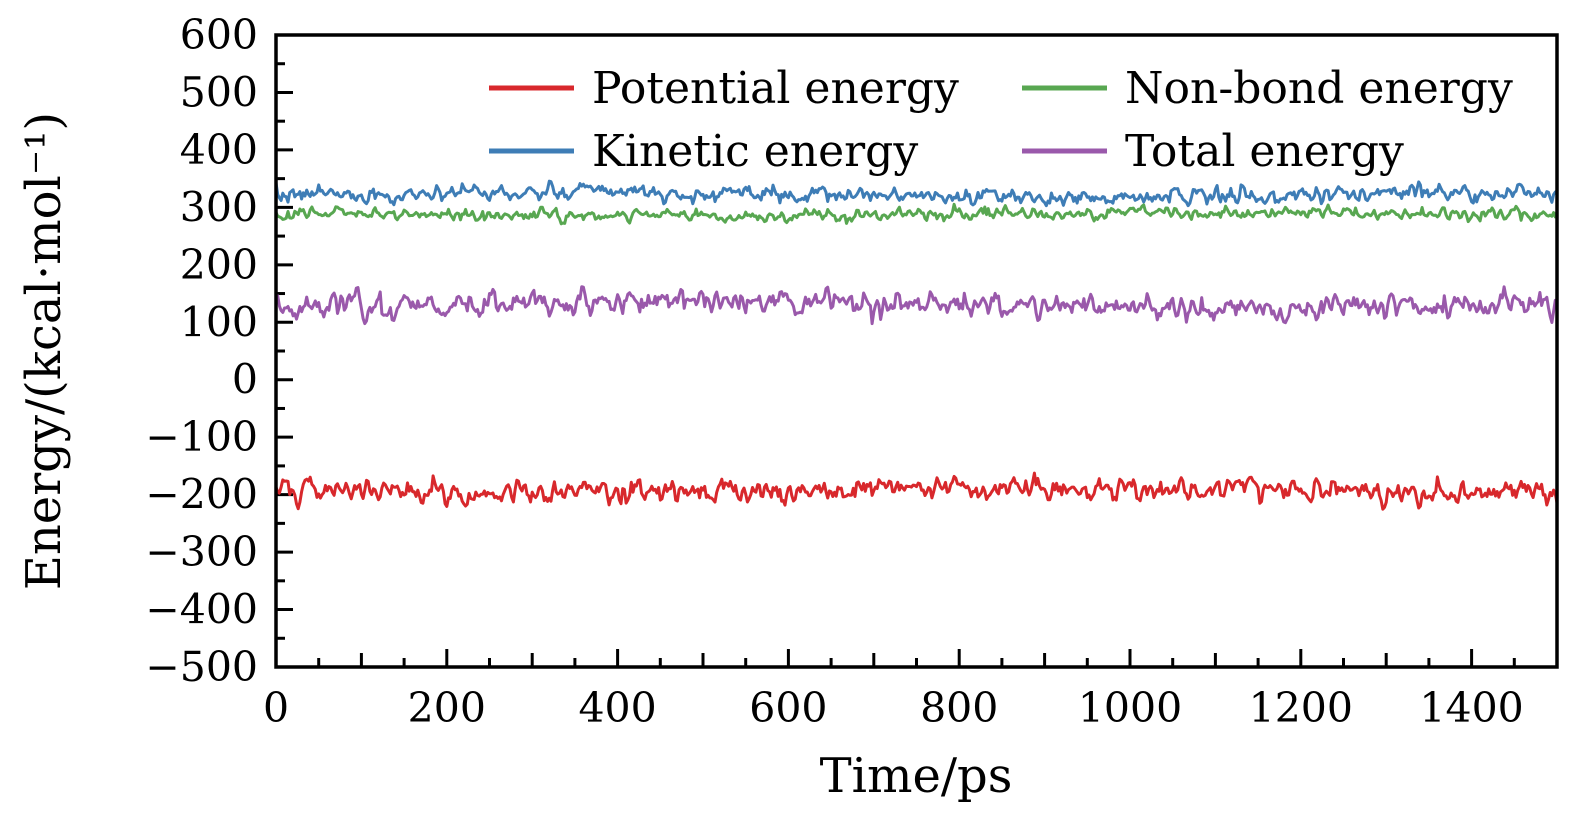 This screenshot has width=1575, height=817. I want to click on legend-label: Non-bond energy, so click(1319, 88).